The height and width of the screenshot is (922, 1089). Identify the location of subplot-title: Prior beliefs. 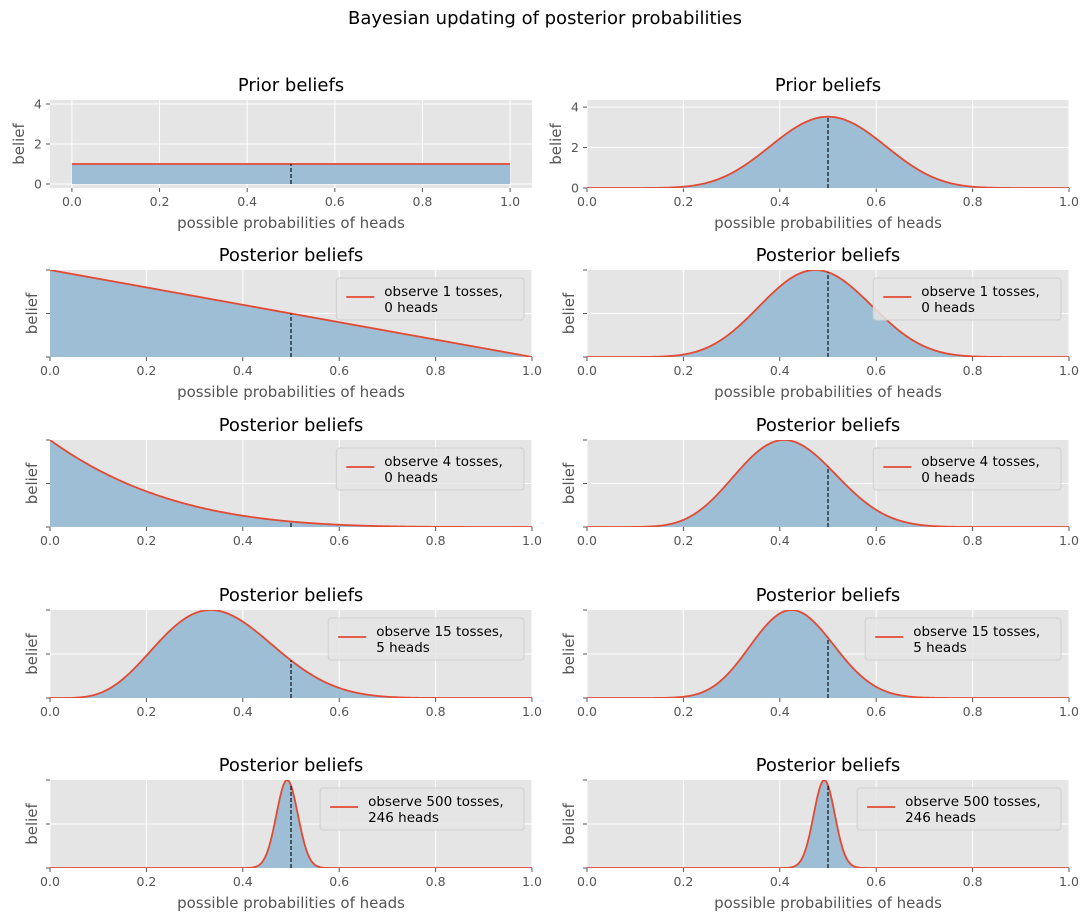
(828, 85).